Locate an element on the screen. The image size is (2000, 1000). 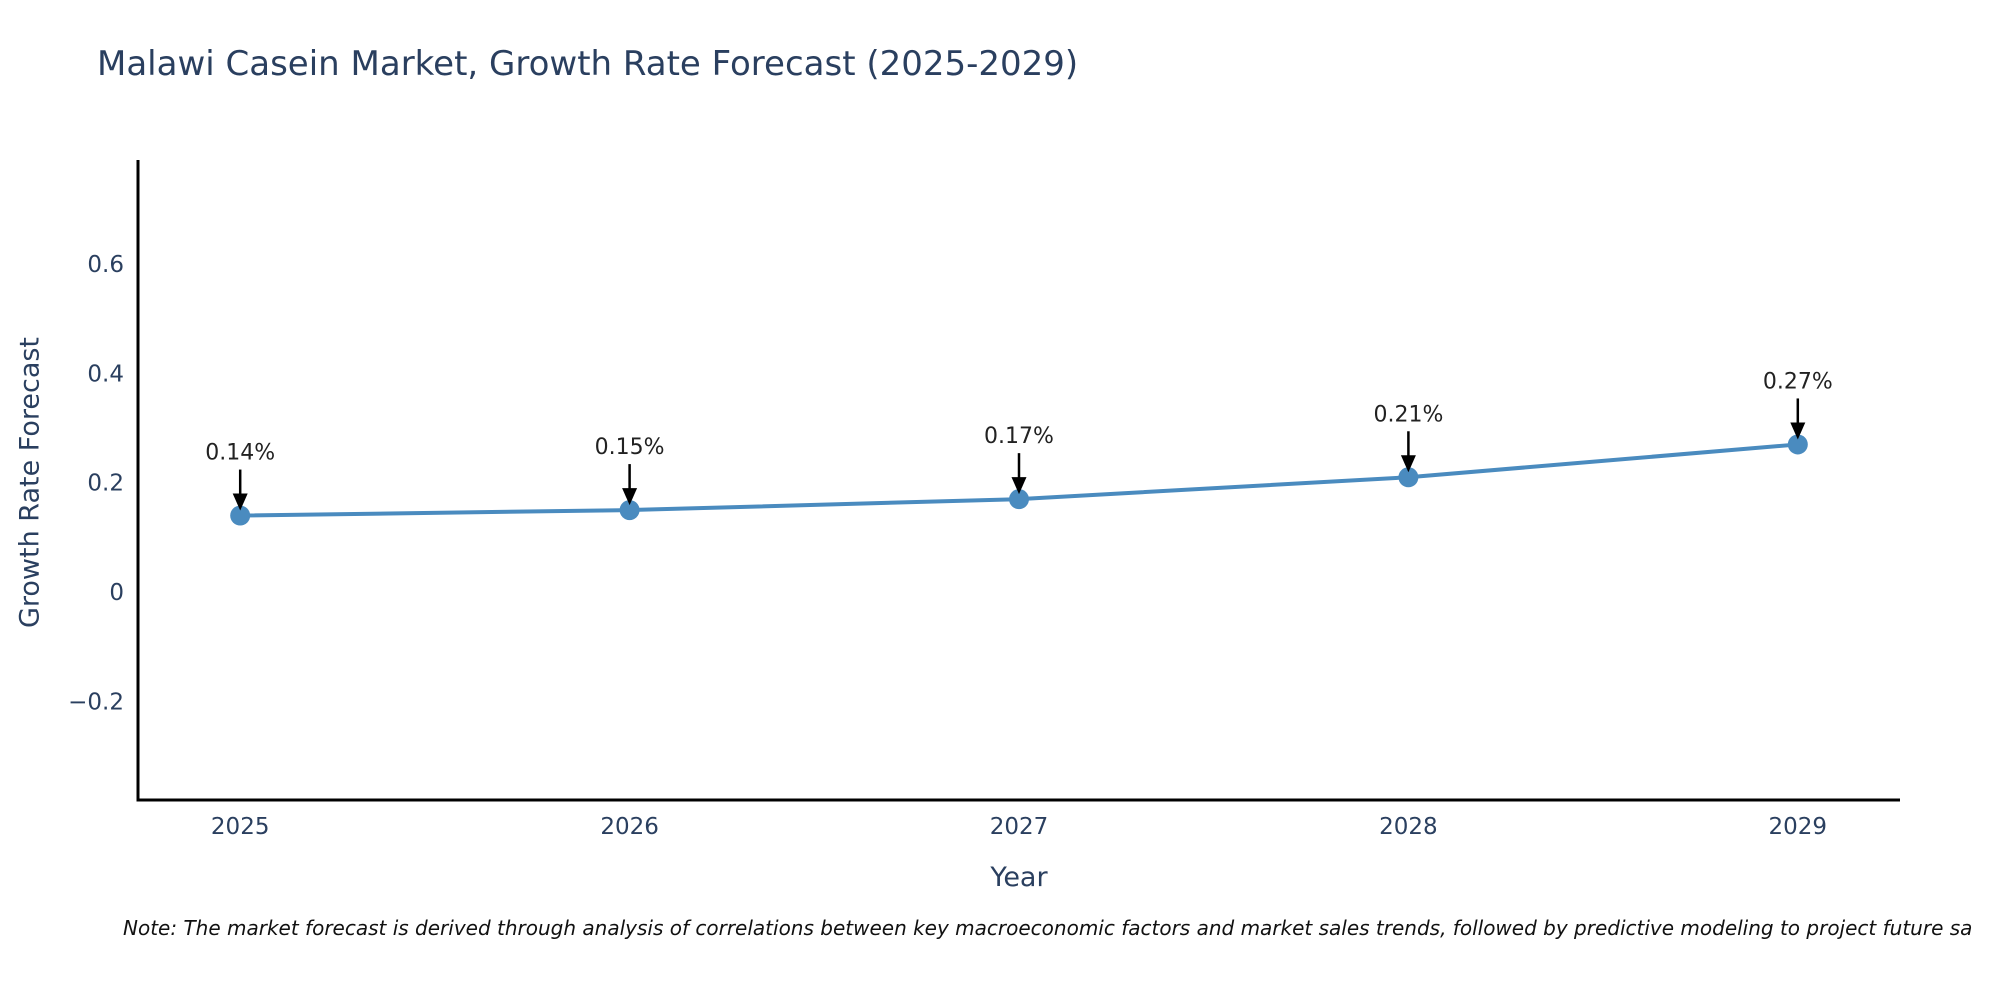
point-value-label: 0.21% is located at coordinates (1408, 414).